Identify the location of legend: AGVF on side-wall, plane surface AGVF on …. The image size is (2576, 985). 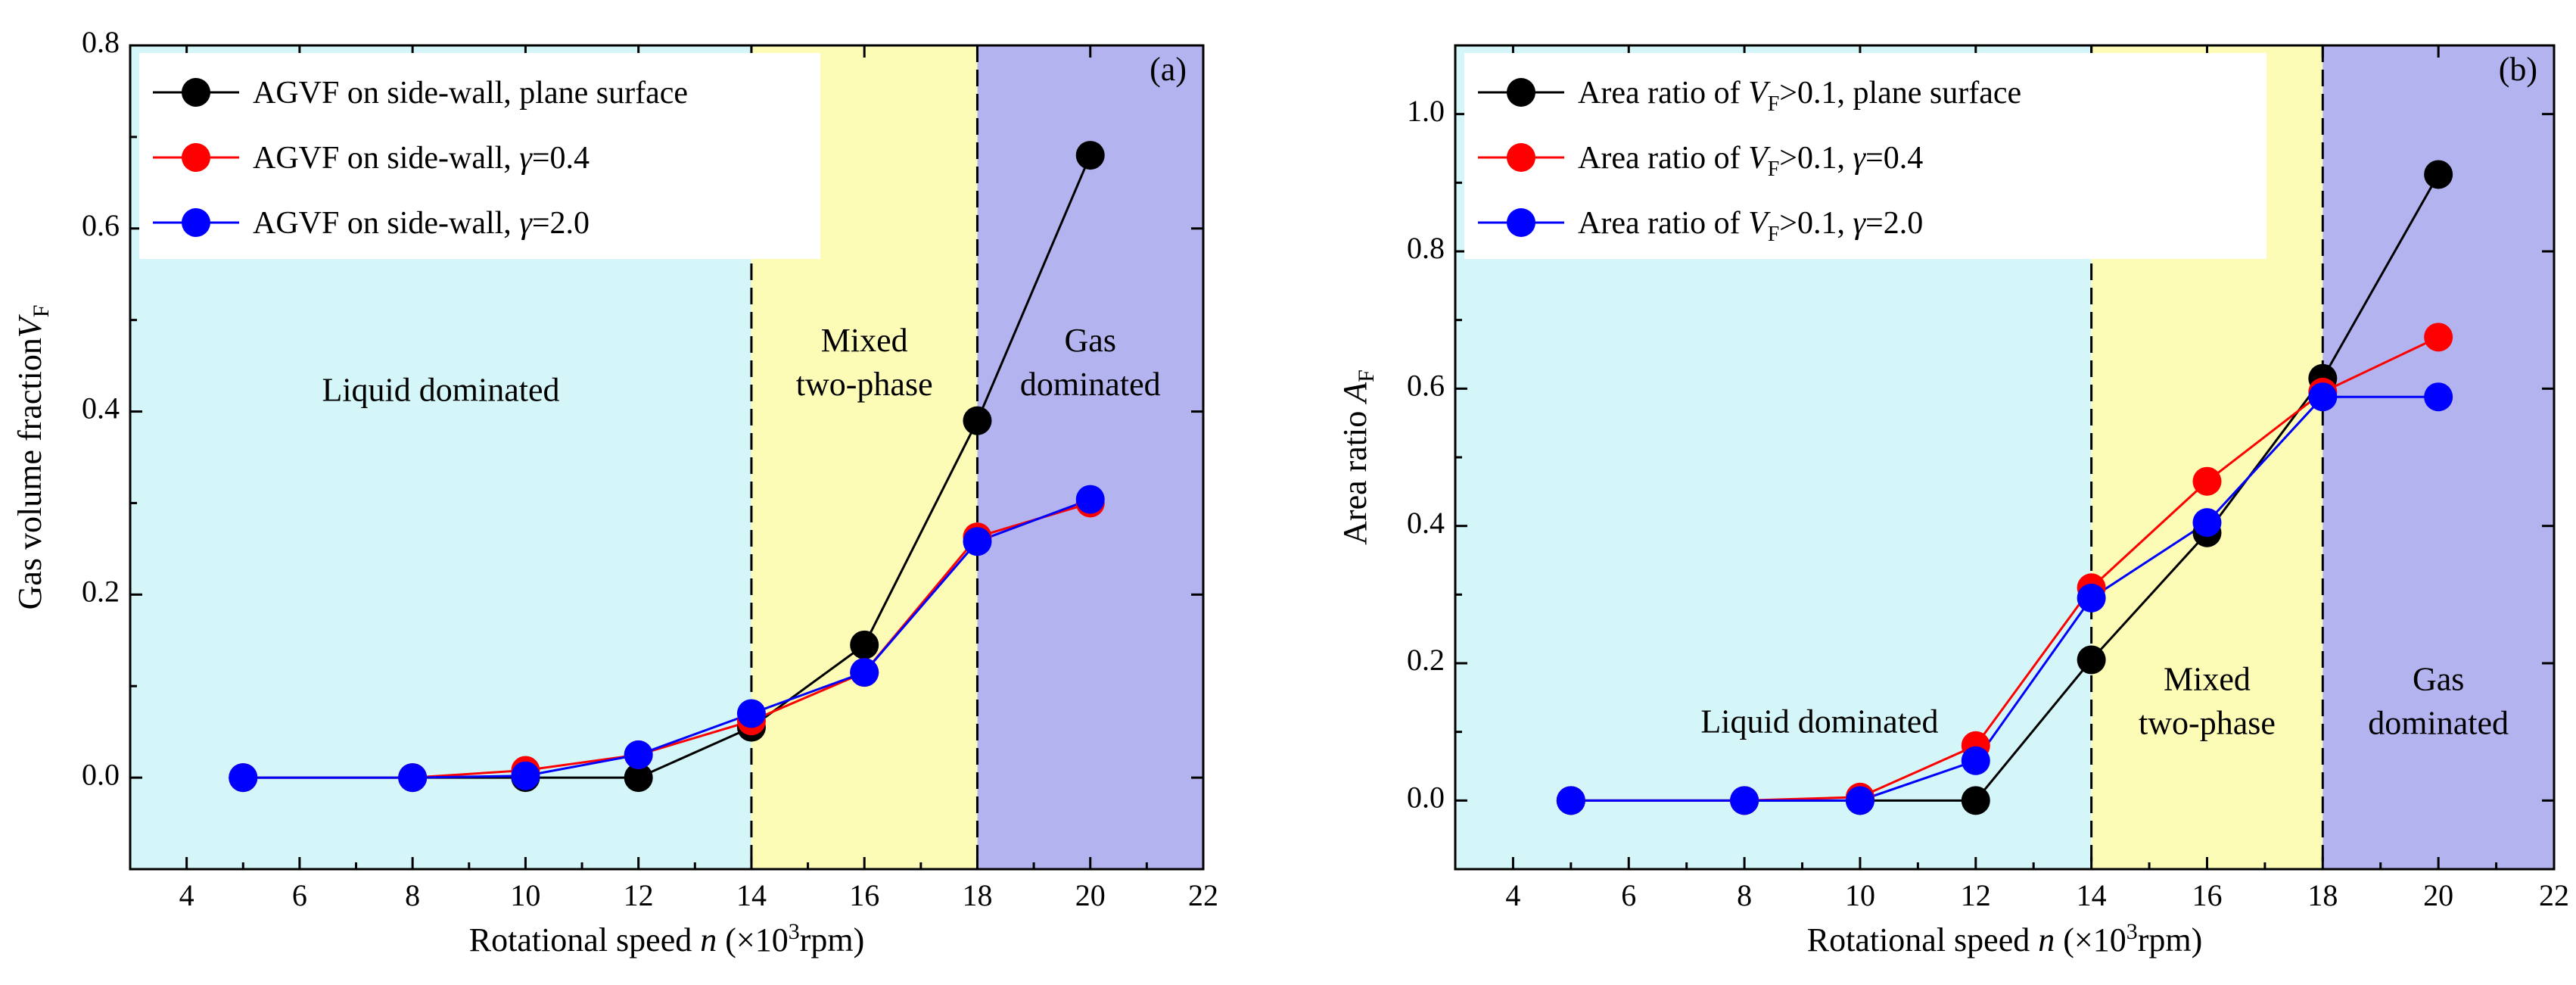
(479, 156).